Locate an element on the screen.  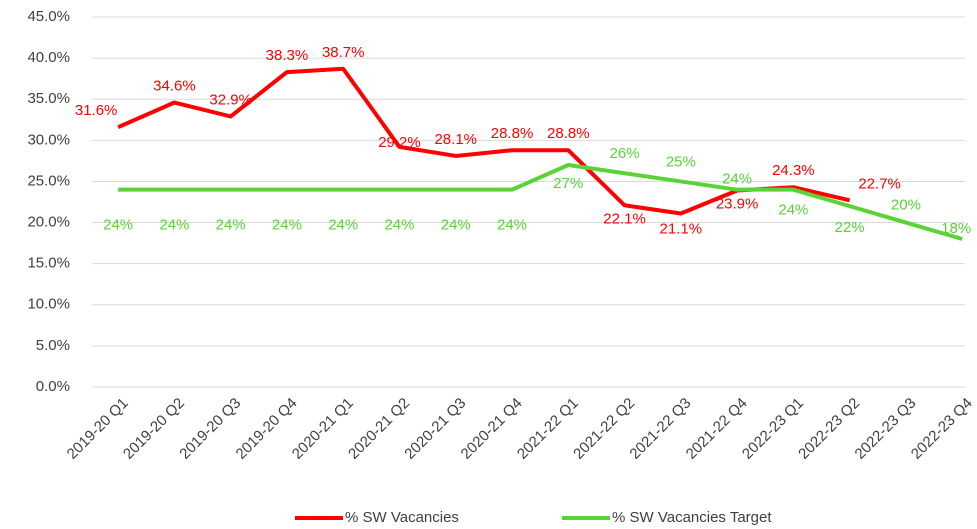
data-label: 28.1% is located at coordinates (455, 139).